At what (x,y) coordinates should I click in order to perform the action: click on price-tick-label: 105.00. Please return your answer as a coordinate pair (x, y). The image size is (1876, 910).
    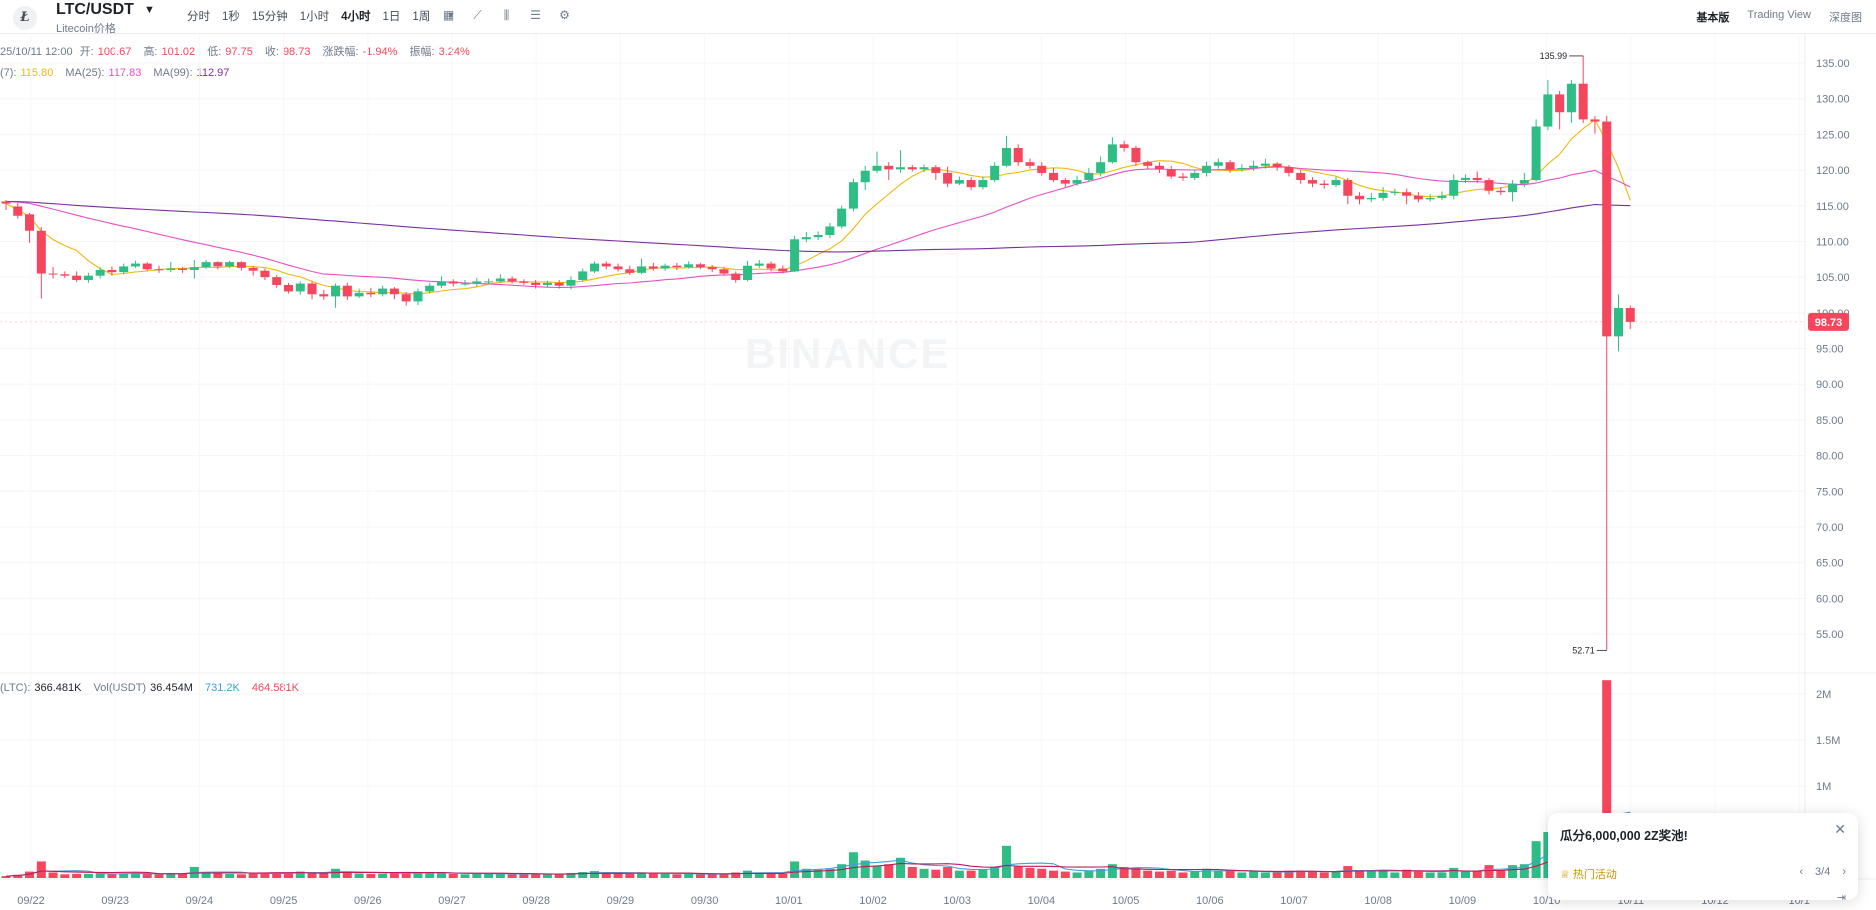
    Looking at the image, I should click on (1833, 278).